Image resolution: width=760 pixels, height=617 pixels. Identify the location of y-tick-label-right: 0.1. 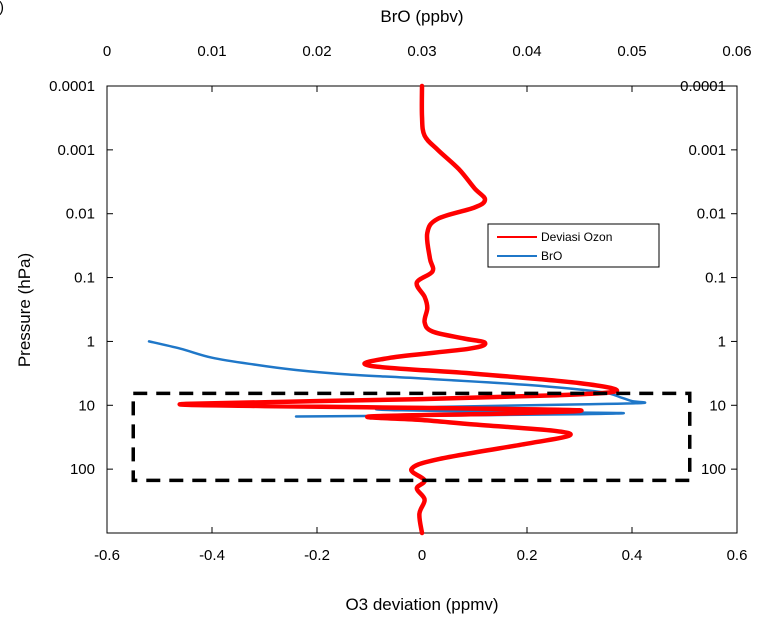
(715, 278).